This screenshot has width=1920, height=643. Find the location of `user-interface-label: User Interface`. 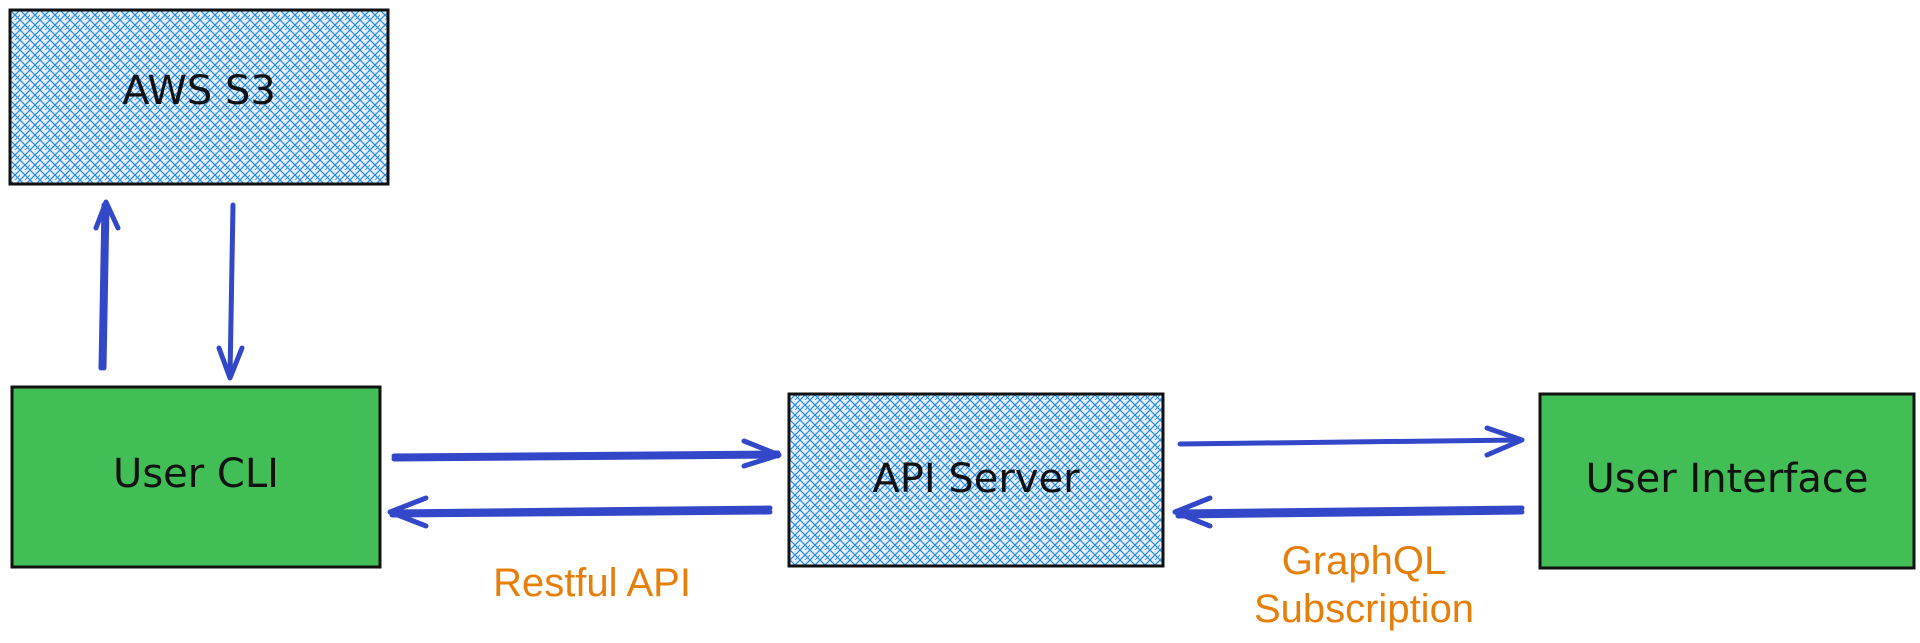

user-interface-label: User Interface is located at coordinates (1727, 479).